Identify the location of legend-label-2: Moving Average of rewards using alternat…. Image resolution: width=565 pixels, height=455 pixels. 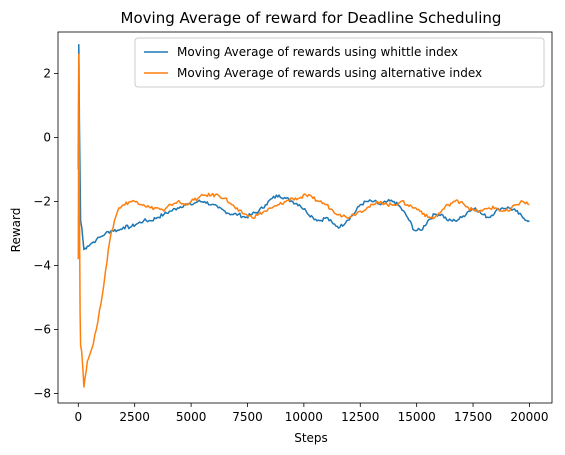
(329, 73).